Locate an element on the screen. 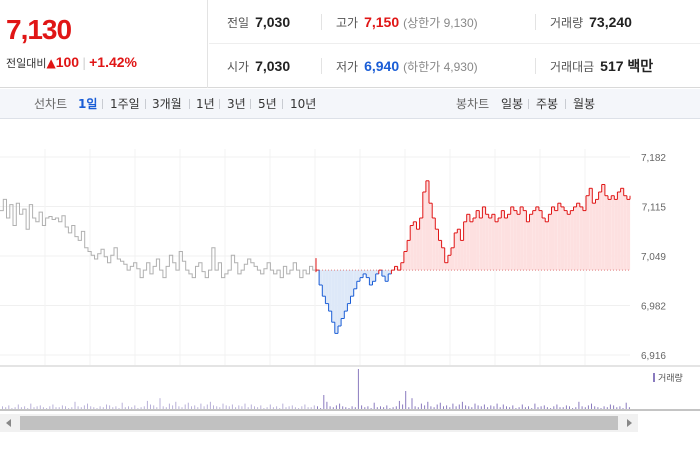 Image resolution: width=700 pixels, height=450 pixels. candle-chart-label: 봉차트 is located at coordinates (473, 104).